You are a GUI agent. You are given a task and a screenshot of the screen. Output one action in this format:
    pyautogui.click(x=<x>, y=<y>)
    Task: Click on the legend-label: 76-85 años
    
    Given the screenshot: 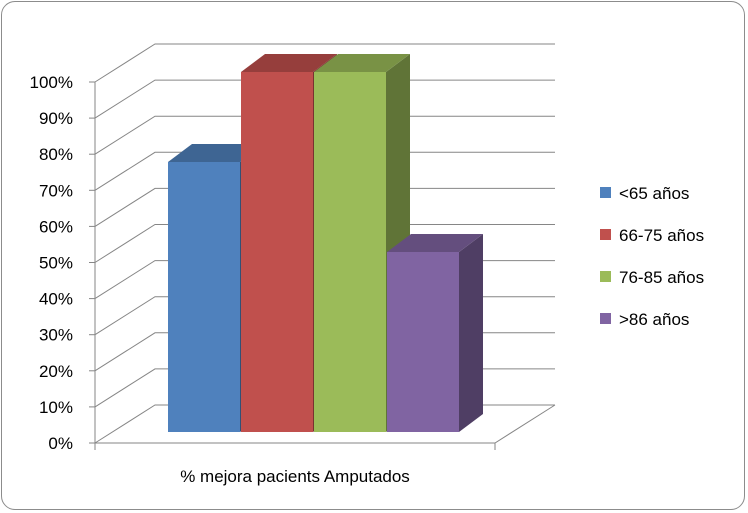 What is the action you would take?
    pyautogui.click(x=661, y=277)
    